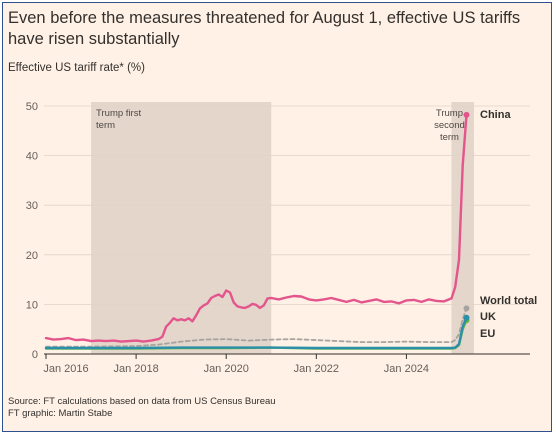  What do you see at coordinates (135, 369) in the screenshot?
I see `x-tick-label: Jan 2018` at bounding box center [135, 369].